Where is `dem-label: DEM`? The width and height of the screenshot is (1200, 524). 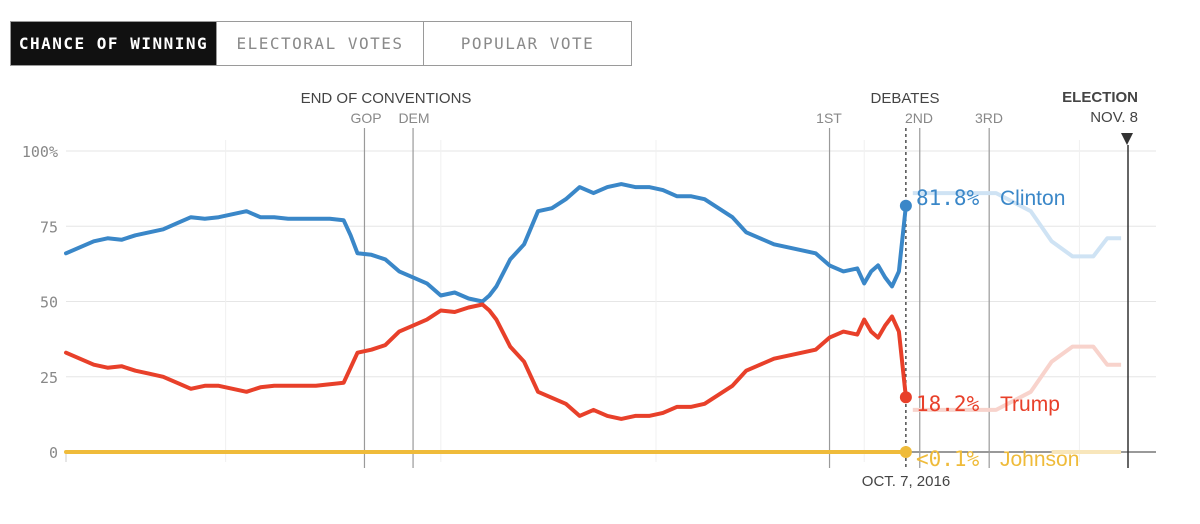
dem-label: DEM is located at coordinates (413, 118).